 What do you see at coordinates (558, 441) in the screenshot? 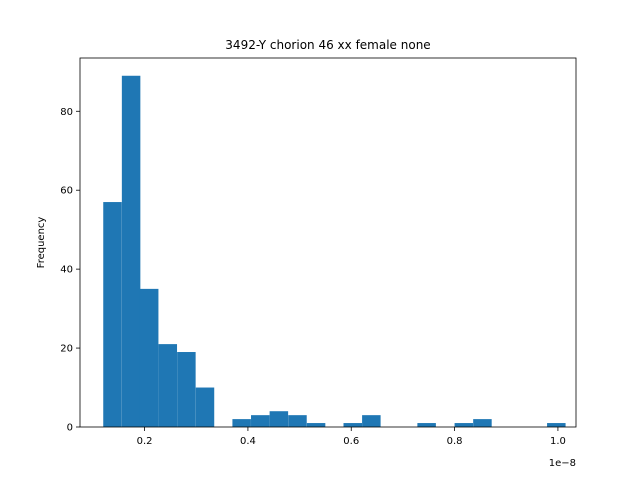
I see `x-tick-label: 1.0` at bounding box center [558, 441].